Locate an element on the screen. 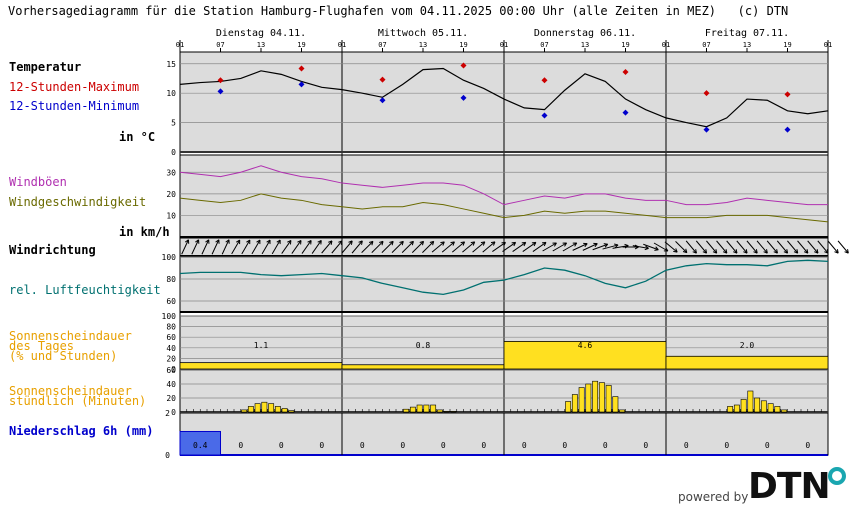 The width and height of the screenshot is (850, 524). wind-speed-legend: Windgeschwindigkeit is located at coordinates (78, 202).